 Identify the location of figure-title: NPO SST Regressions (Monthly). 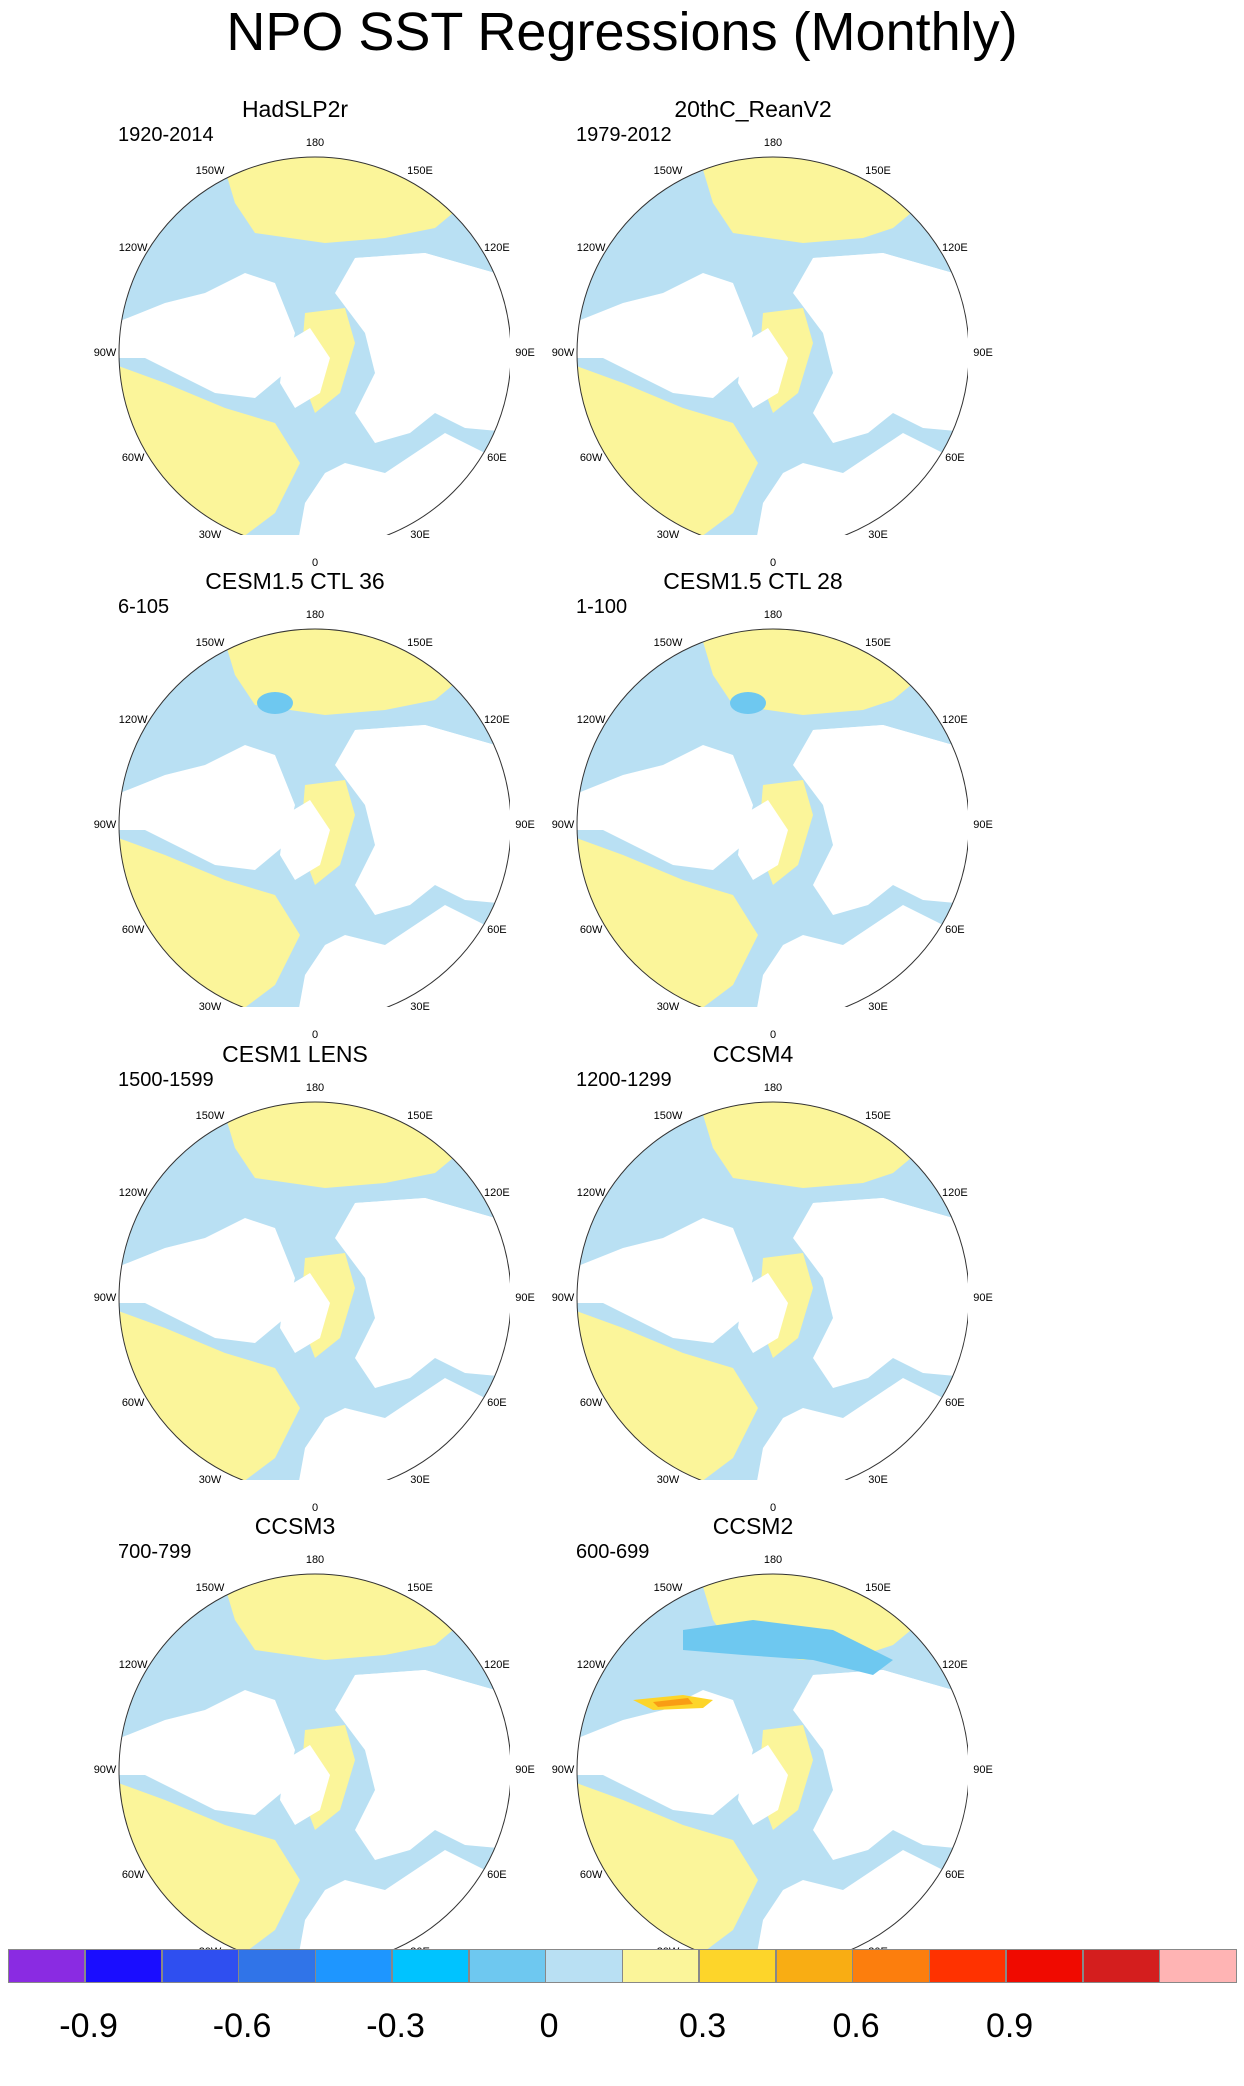
(622, 32).